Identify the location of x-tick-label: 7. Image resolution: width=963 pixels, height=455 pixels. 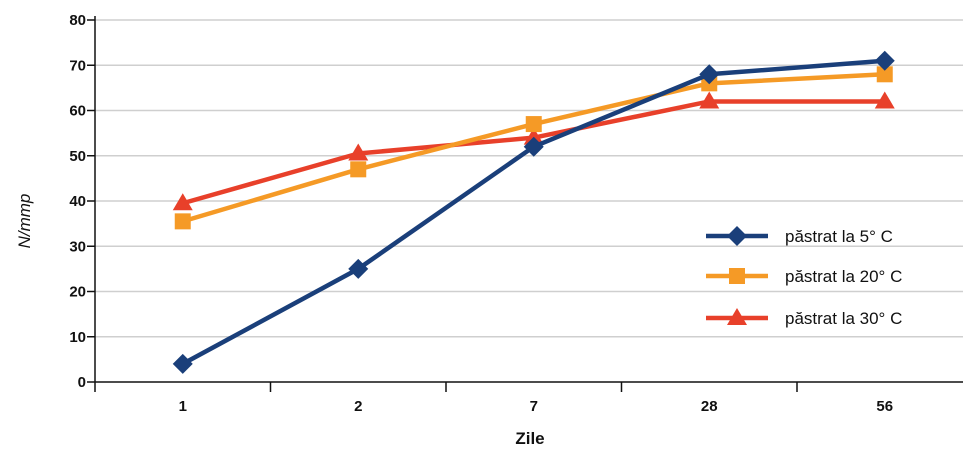
(534, 406).